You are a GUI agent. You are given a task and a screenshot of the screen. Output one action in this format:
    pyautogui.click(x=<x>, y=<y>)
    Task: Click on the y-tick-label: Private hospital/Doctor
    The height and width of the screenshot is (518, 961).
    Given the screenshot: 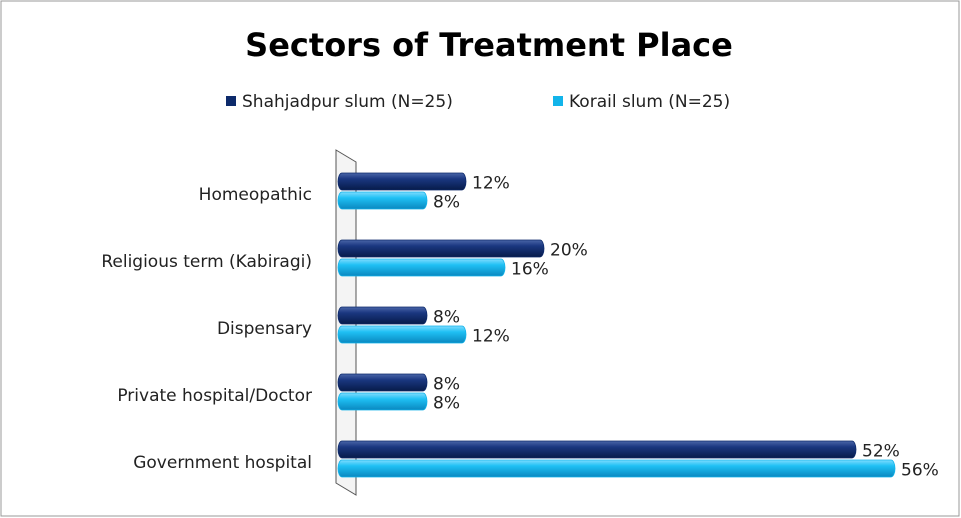 What is the action you would take?
    pyautogui.click(x=214, y=396)
    